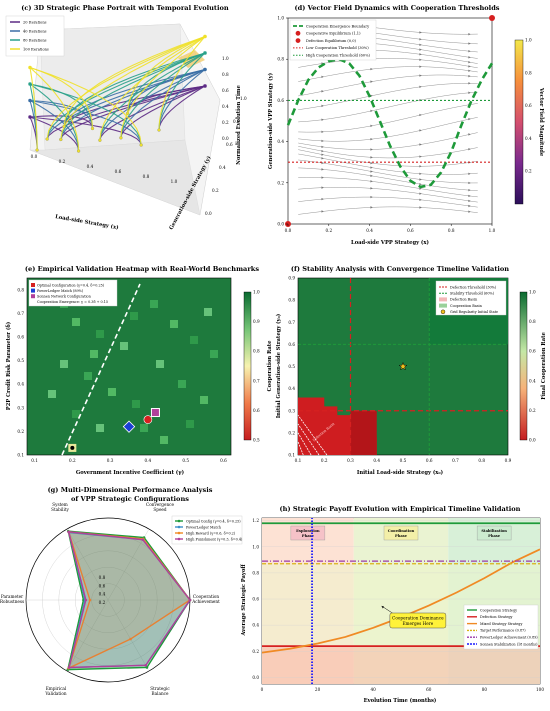 This screenshot has width=550, height=711. I want to click on panel-h-phase-label-box, so click(494, 533).